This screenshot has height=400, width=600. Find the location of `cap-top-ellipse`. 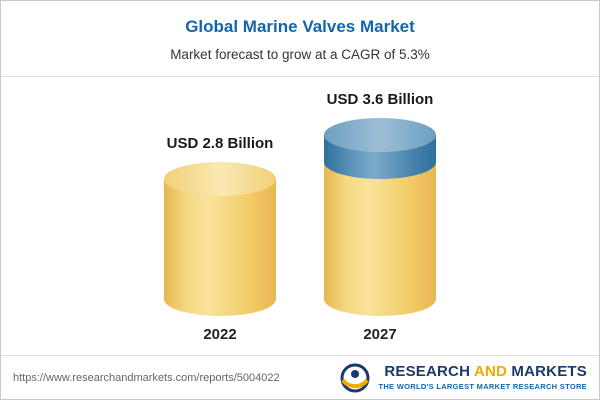

cap-top-ellipse is located at coordinates (380, 135).